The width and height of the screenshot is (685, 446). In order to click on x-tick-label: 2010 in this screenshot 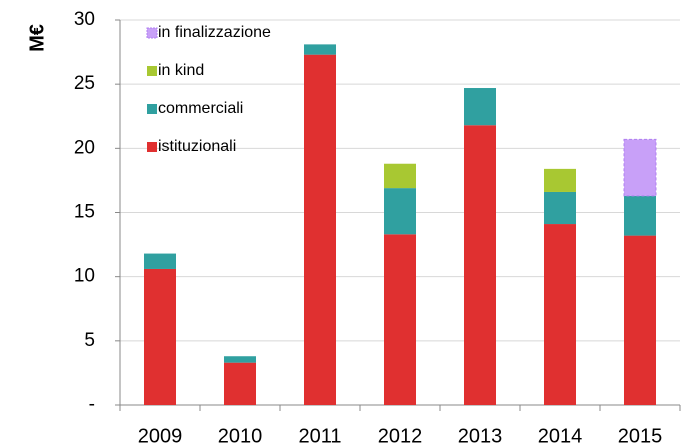, I will do `click(240, 435)`.